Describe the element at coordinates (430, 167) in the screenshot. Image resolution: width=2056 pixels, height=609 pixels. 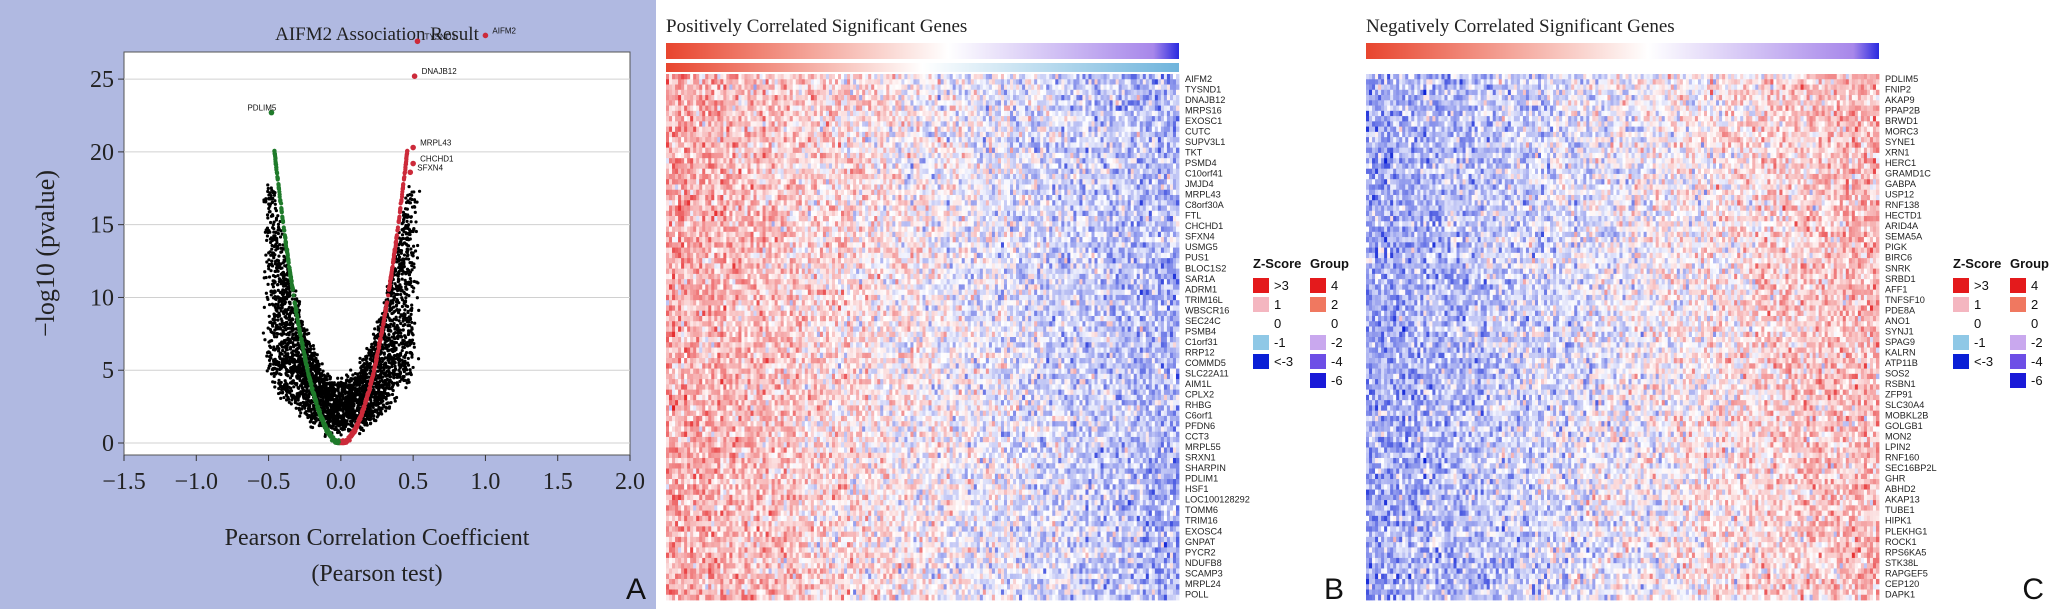
I see `point-label: SFXN4` at that location.